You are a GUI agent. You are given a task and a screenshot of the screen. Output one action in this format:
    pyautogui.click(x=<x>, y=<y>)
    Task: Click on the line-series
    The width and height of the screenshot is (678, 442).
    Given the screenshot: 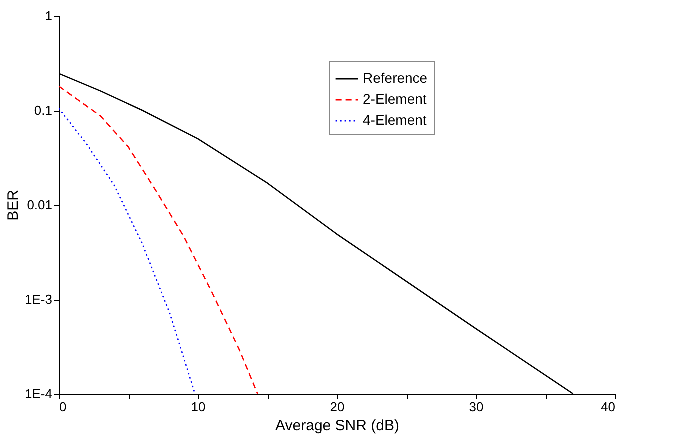 What is the action you would take?
    pyautogui.click(x=127, y=251)
    